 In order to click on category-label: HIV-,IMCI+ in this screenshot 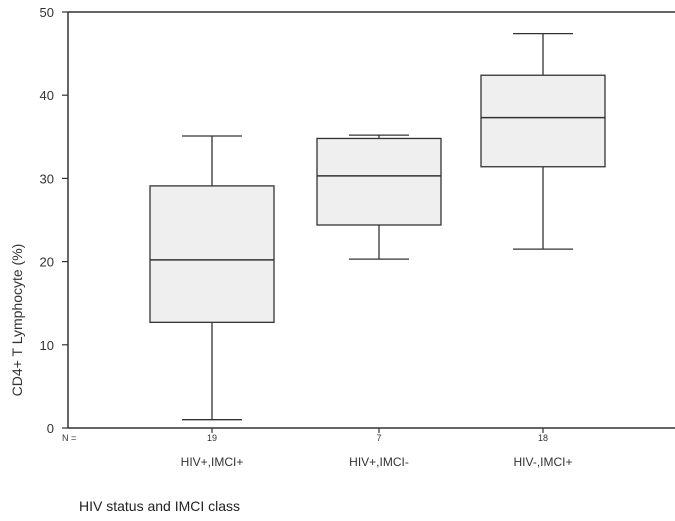, I will do `click(542, 462)`.